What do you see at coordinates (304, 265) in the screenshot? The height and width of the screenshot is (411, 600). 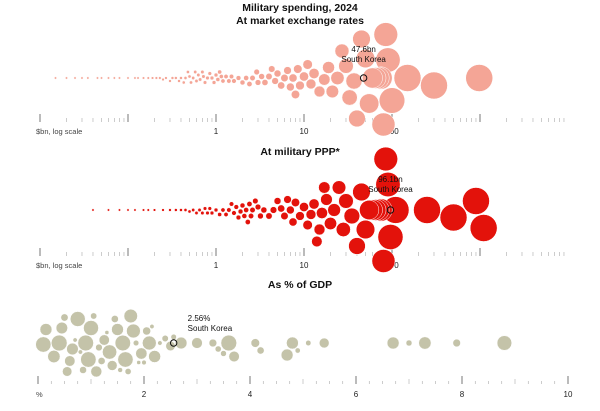 I see `tick-label: 10` at bounding box center [304, 265].